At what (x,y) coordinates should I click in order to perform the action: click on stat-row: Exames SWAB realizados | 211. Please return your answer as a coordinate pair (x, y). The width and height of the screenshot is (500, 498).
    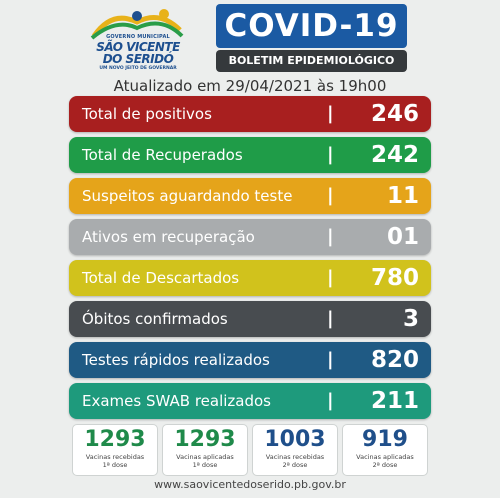
    Looking at the image, I should click on (250, 401).